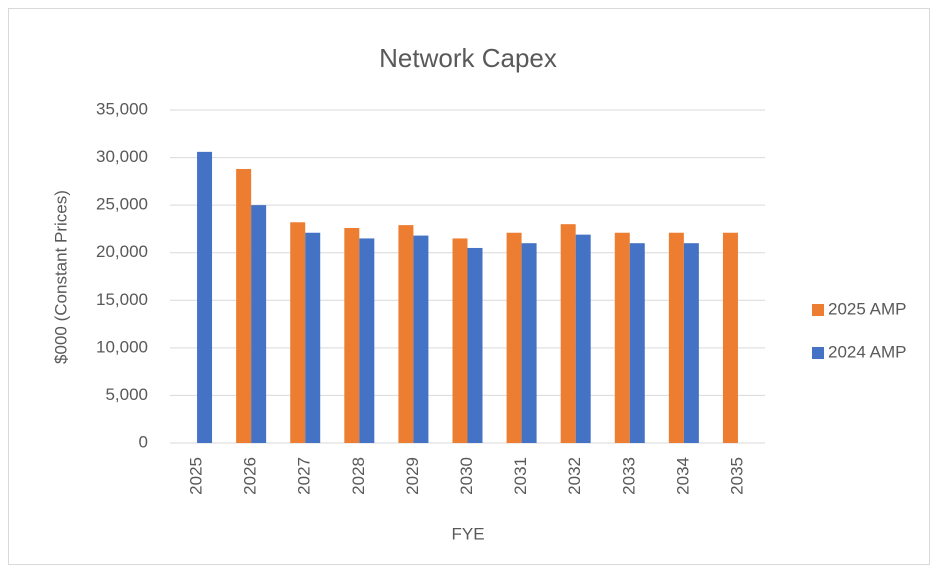 Image resolution: width=936 pixels, height=570 pixels. What do you see at coordinates (412, 476) in the screenshot?
I see `x-tick-label: 2029` at bounding box center [412, 476].